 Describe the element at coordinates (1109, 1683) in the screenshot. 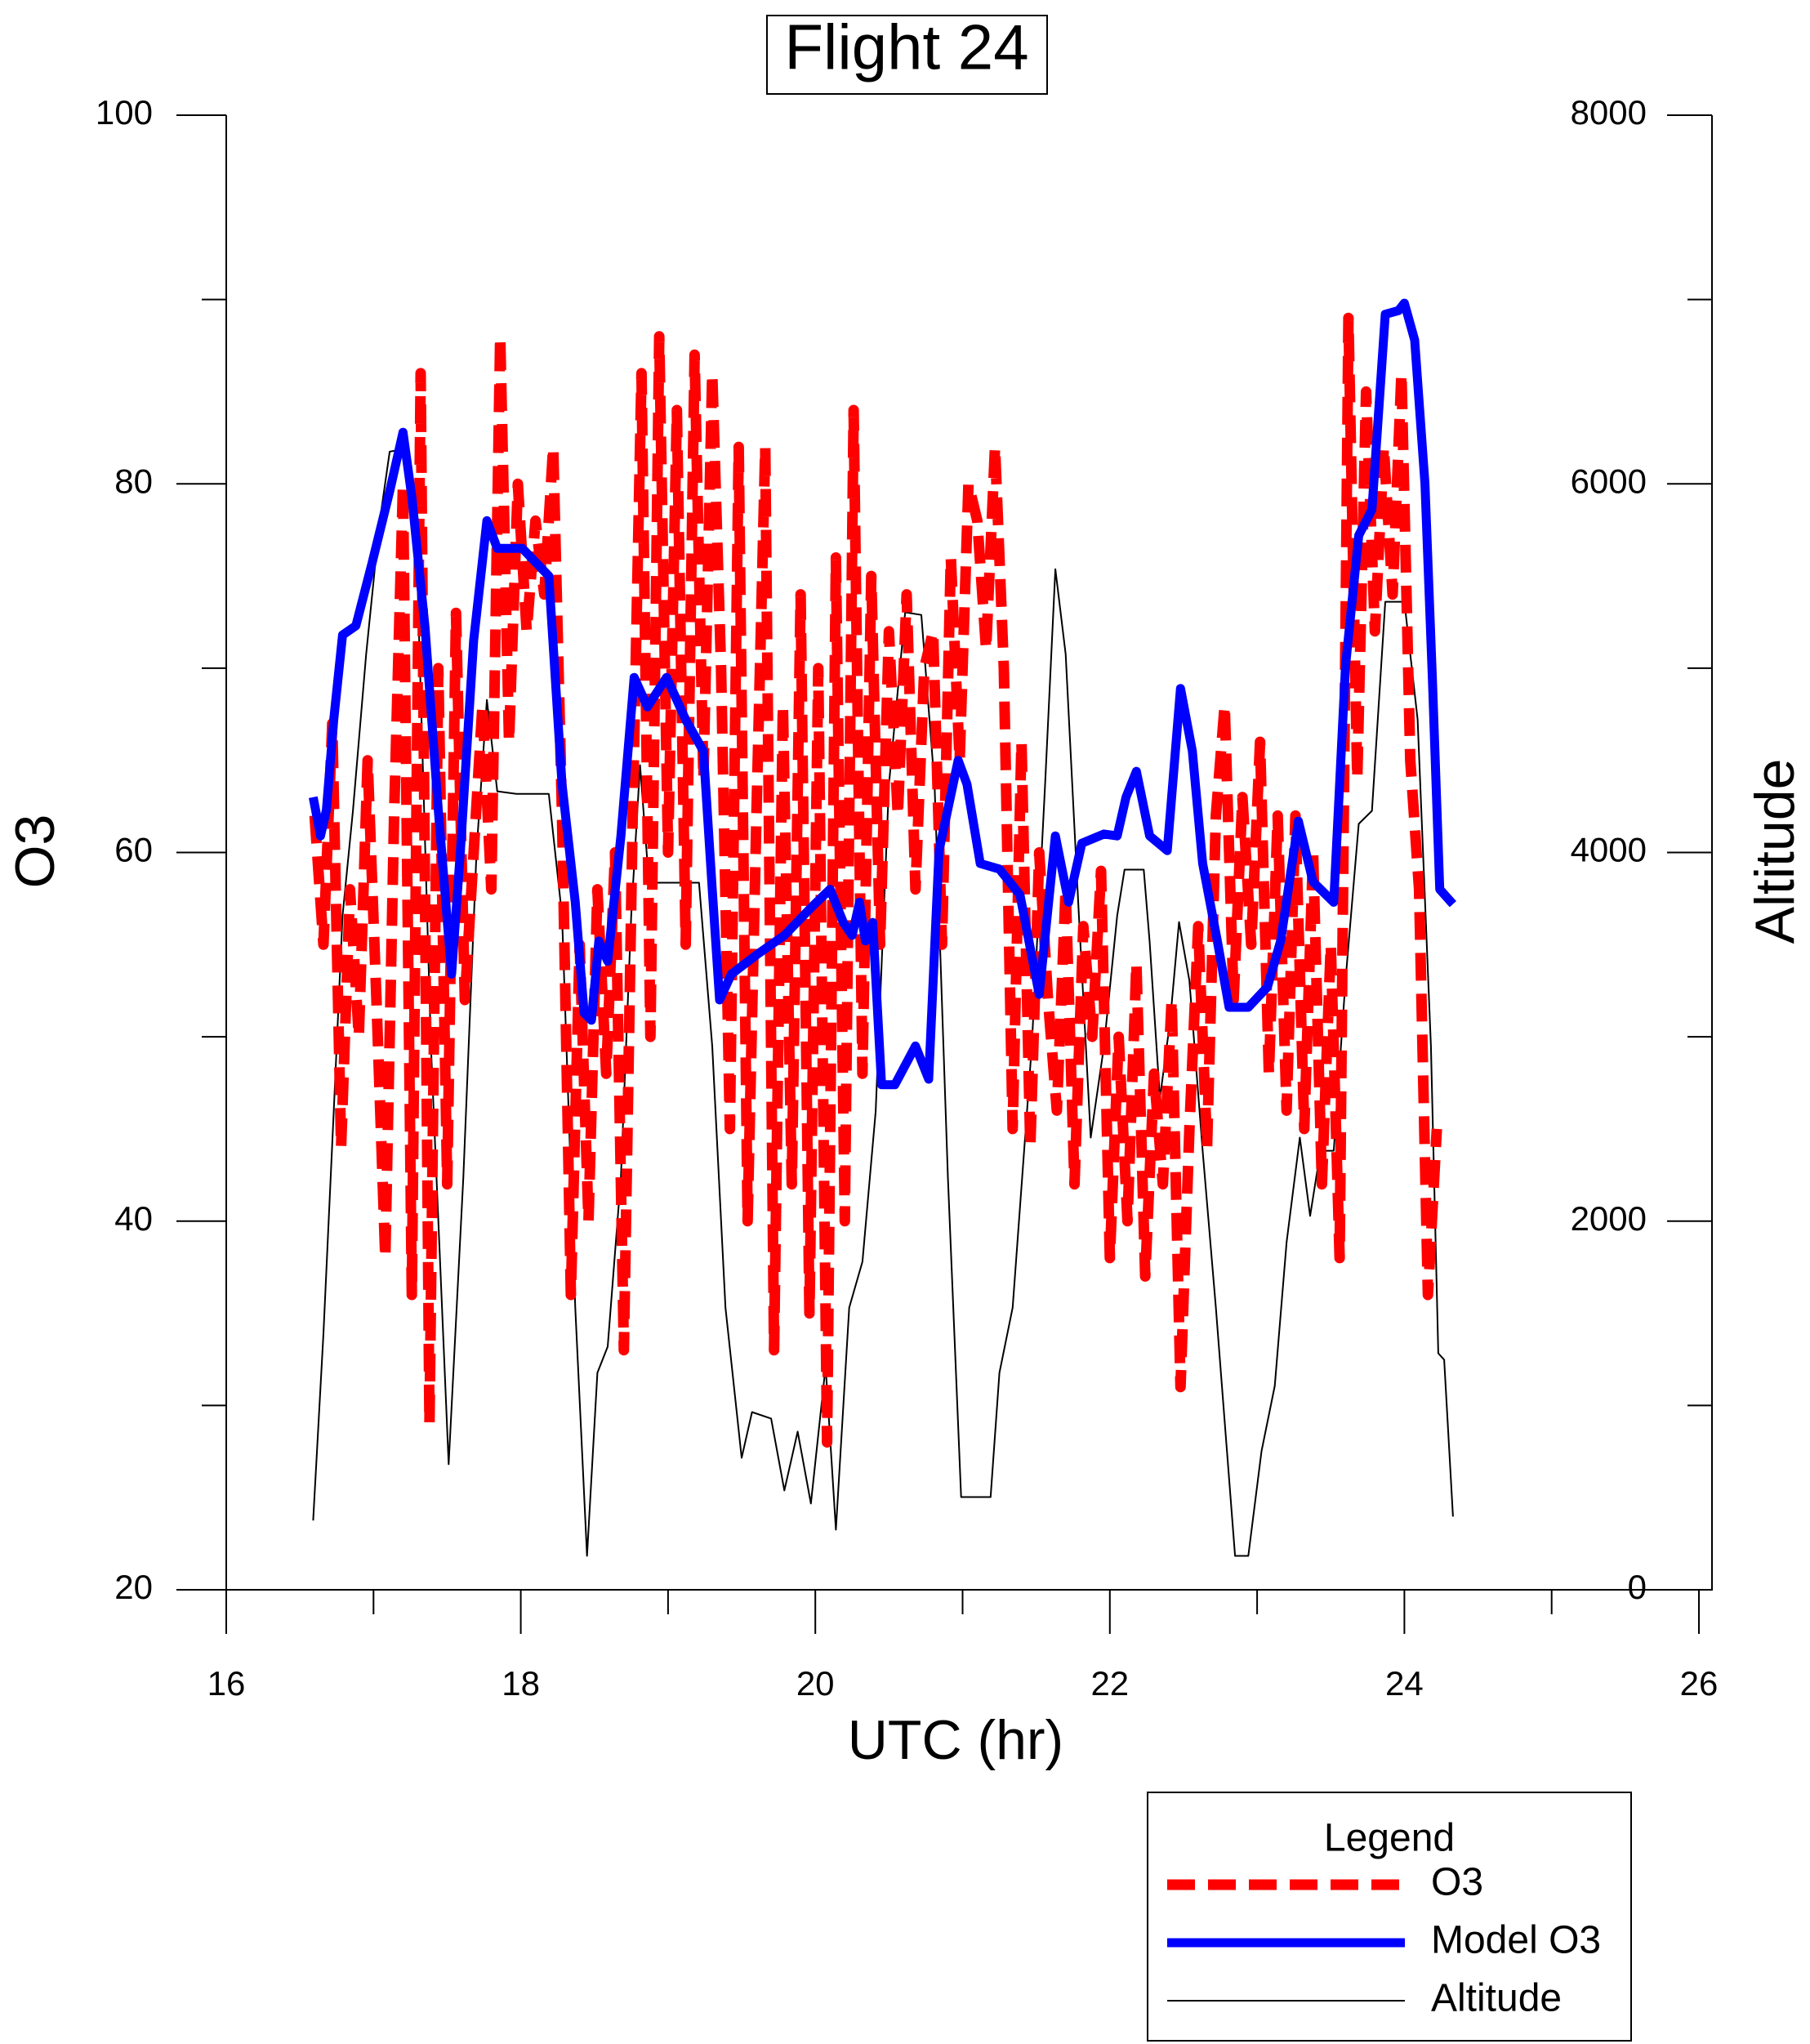

I see `x-tick-label: 22` at that location.